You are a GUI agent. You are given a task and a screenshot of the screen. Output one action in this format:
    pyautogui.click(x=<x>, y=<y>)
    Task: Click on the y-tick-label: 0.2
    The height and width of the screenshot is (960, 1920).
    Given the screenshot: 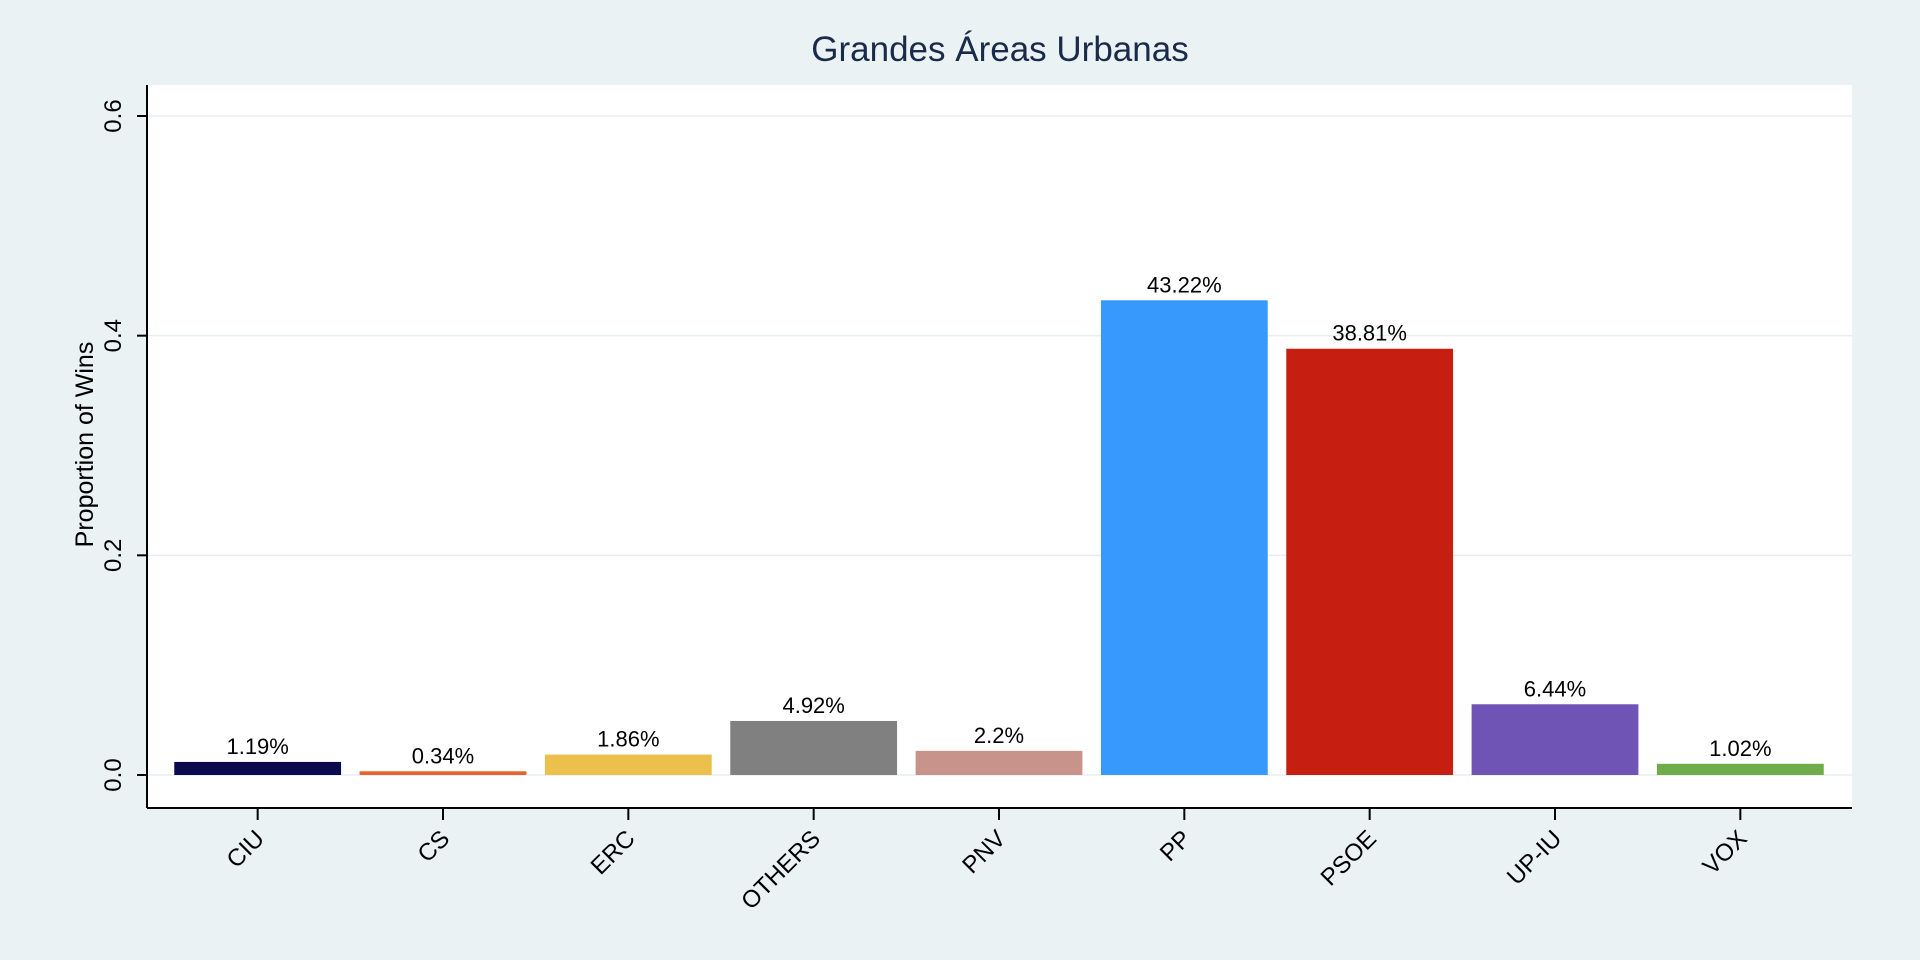 What is the action you would take?
    pyautogui.click(x=113, y=555)
    